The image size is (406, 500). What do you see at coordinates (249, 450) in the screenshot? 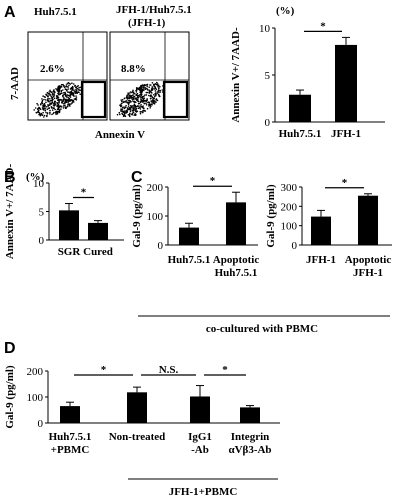
I see `d-bar-cat-label-3-1: αVβ3-Ab` at bounding box center [249, 450].